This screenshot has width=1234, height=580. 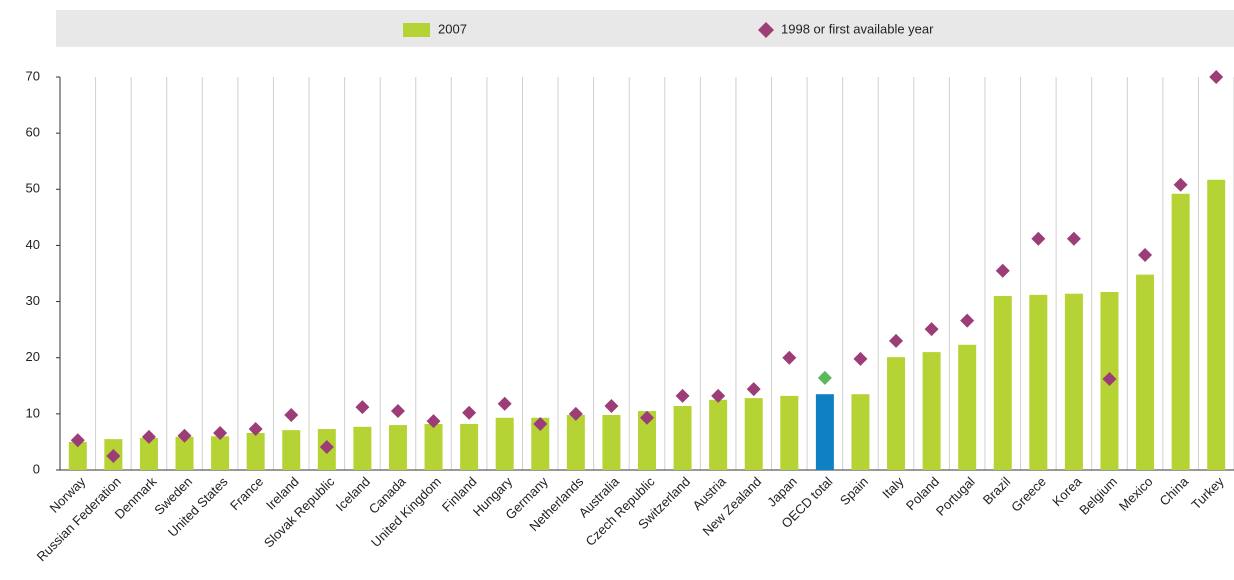 What do you see at coordinates (33, 300) in the screenshot?
I see `y-tick-label: 30` at bounding box center [33, 300].